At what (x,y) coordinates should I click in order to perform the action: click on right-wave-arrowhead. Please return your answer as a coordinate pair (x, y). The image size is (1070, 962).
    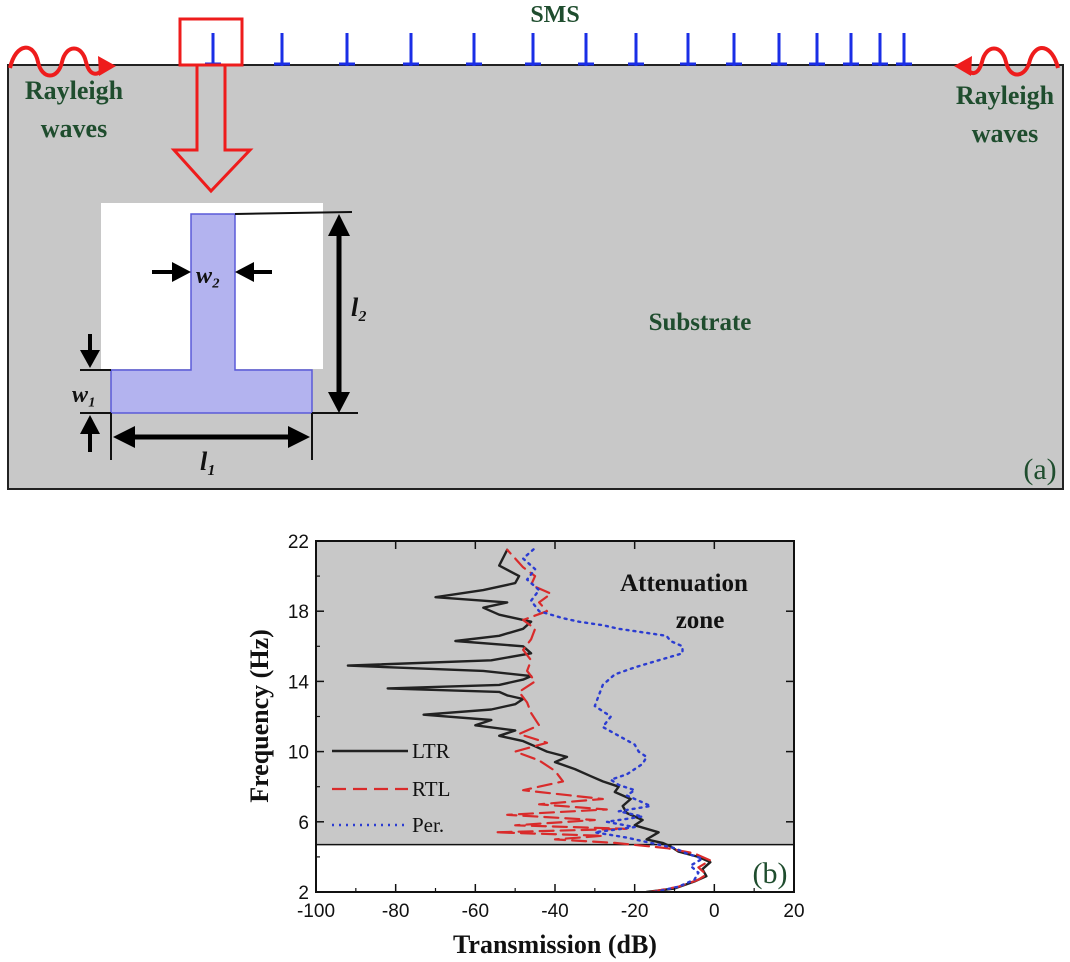
    Looking at the image, I should click on (963, 66).